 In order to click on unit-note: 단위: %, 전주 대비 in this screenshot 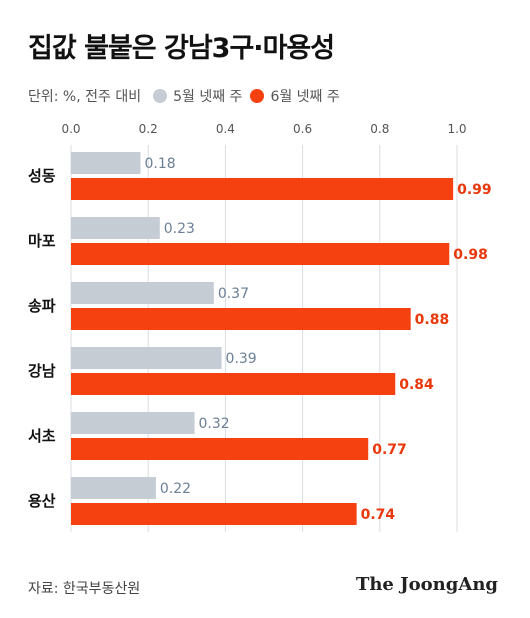, I will do `click(85, 97)`.